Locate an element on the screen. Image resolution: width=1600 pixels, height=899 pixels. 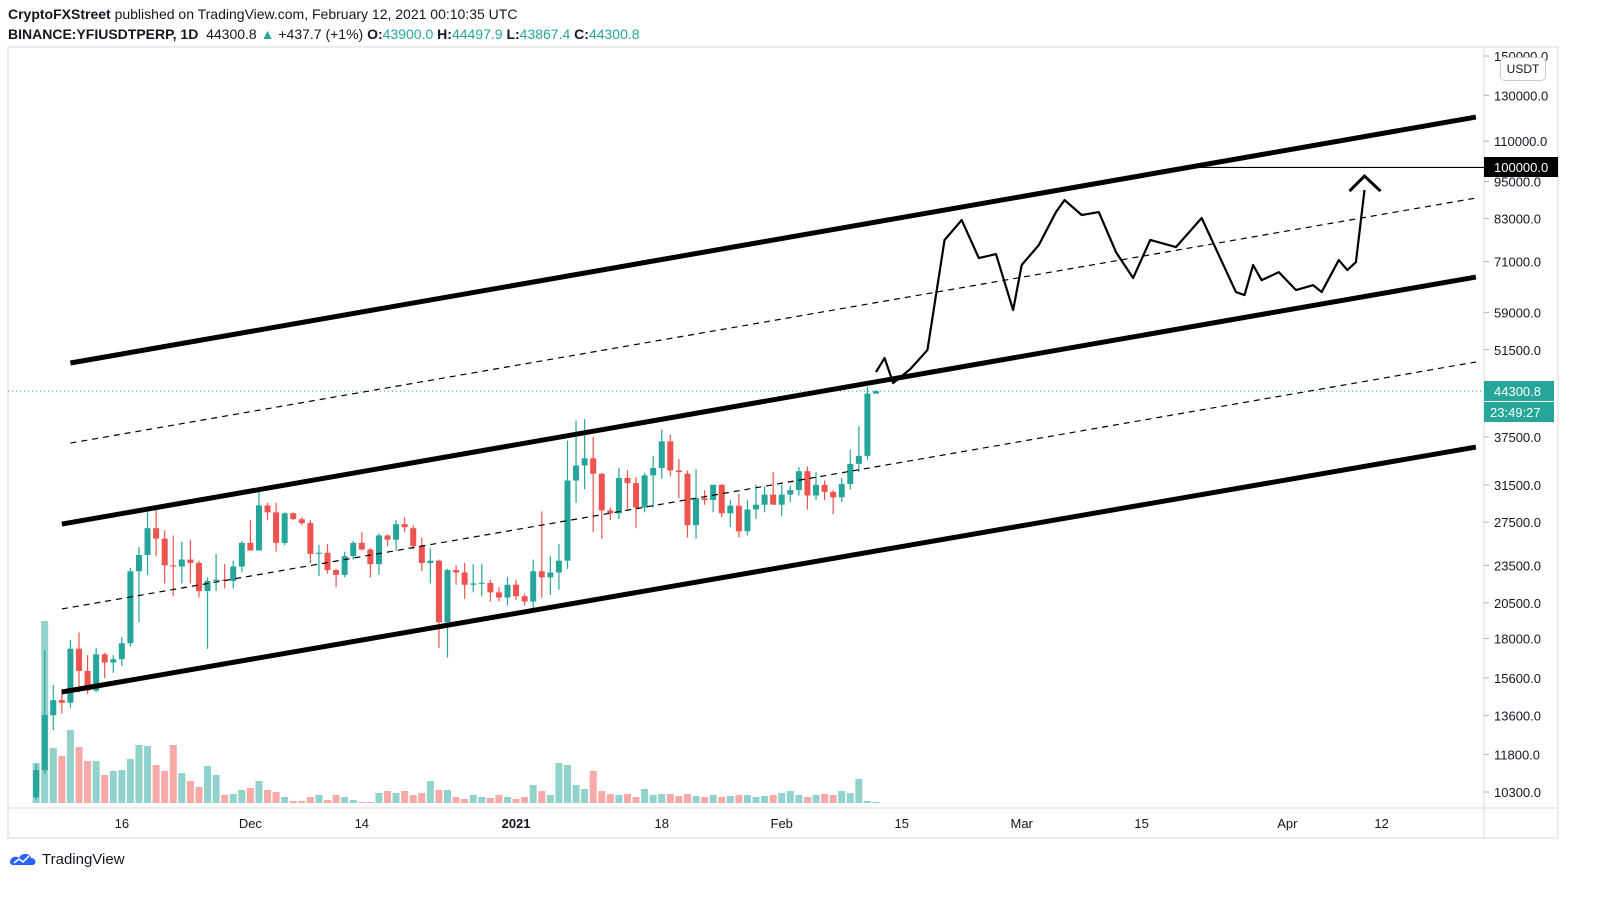
currency-badge: USDT is located at coordinates (1523, 69).